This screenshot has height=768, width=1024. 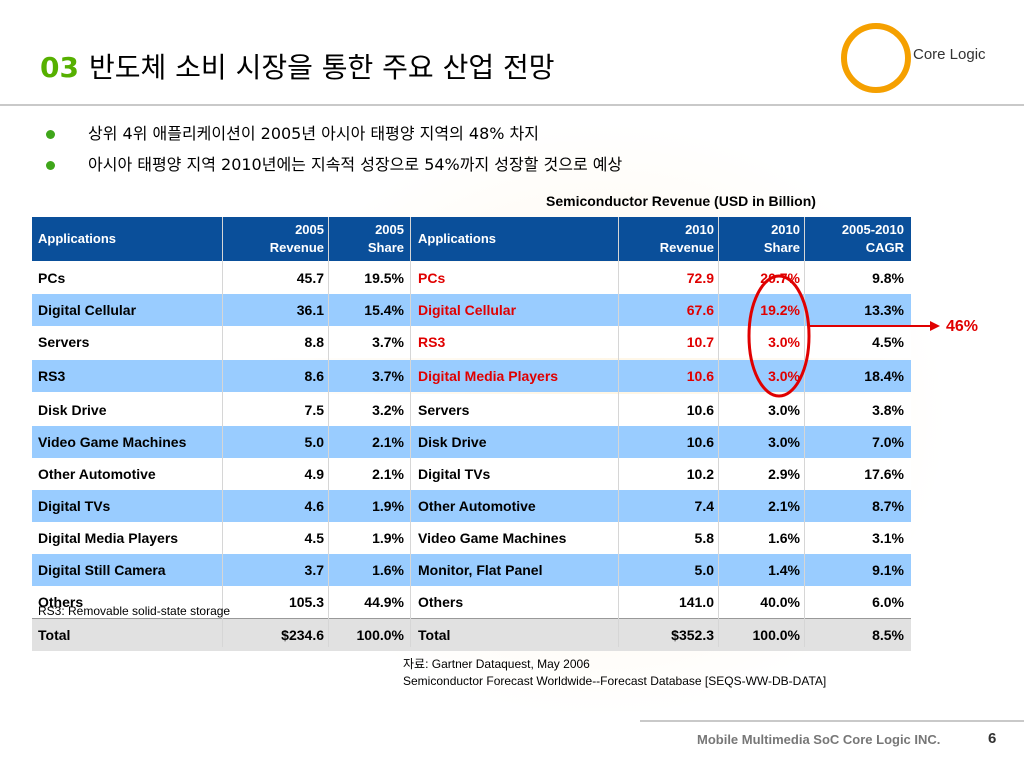 I want to click on cell-2005-application: PCs, so click(x=52, y=278).